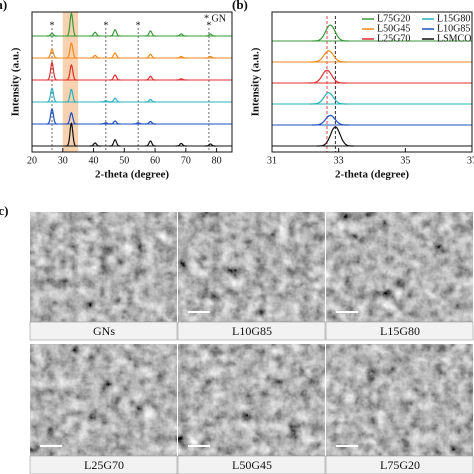 This screenshot has width=474, height=474. What do you see at coordinates (186, 160) in the screenshot?
I see `x-tick-label: 70` at bounding box center [186, 160].